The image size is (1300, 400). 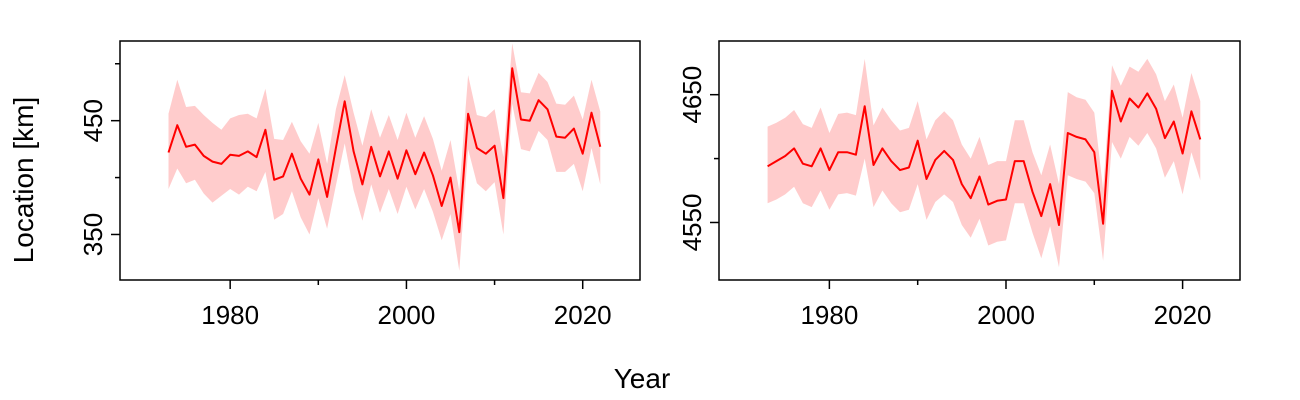 I want to click on y-tick-label: 4650, so click(x=692, y=95).